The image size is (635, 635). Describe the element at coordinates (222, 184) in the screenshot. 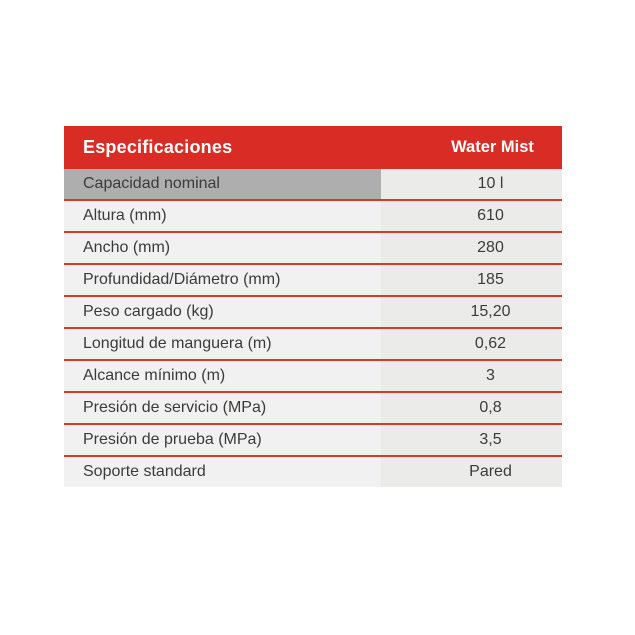

I see `spec-label: Capacidad nominal` at that location.